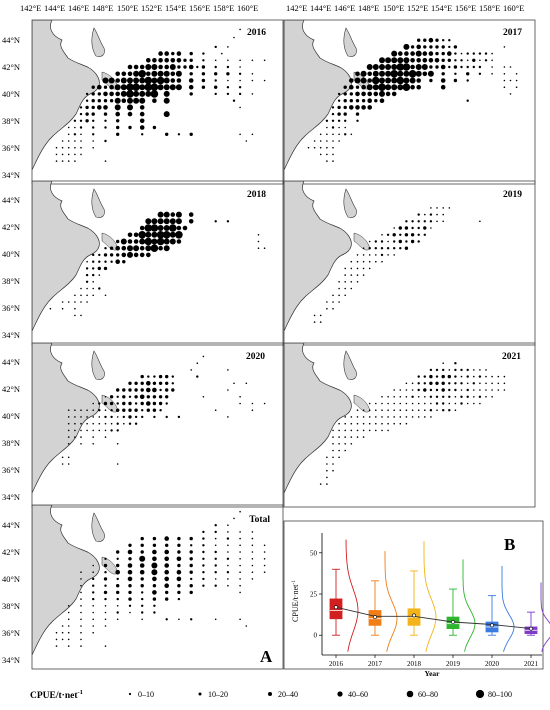  What do you see at coordinates (393, 8) in the screenshot?
I see `lon-tick-label: 150°E` at bounding box center [393, 8].